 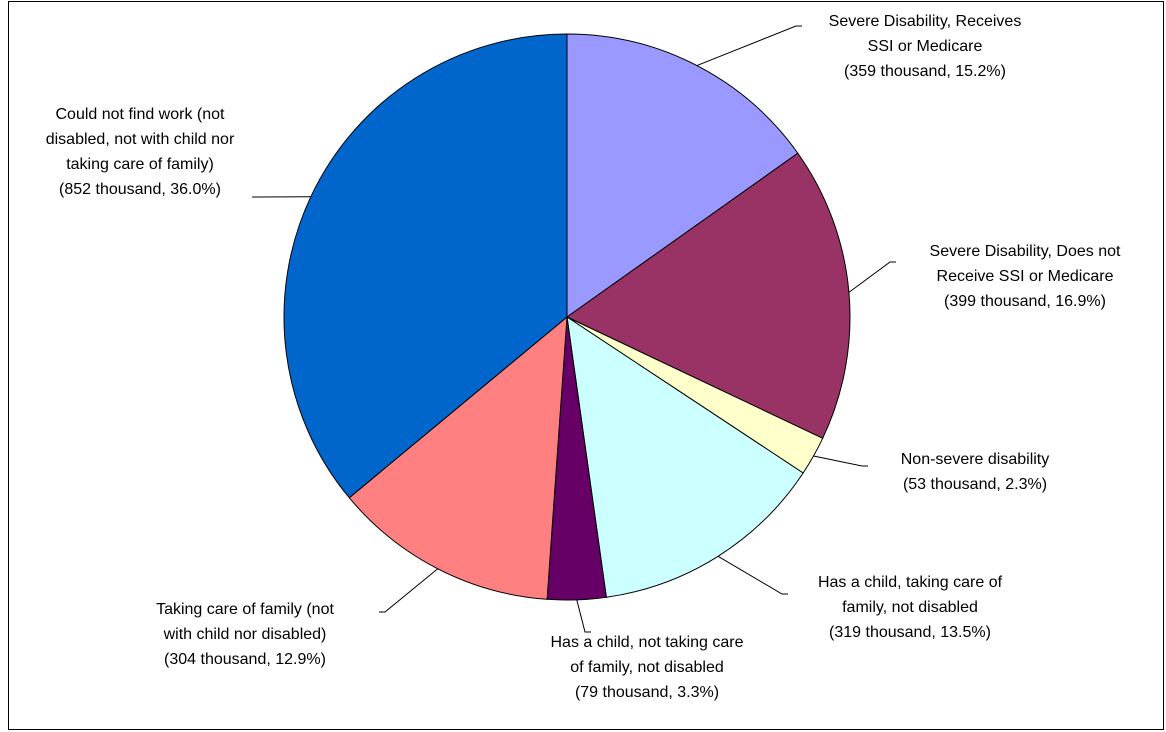 What do you see at coordinates (140, 139) in the screenshot?
I see `slice-label: disabled, not with child nor` at bounding box center [140, 139].